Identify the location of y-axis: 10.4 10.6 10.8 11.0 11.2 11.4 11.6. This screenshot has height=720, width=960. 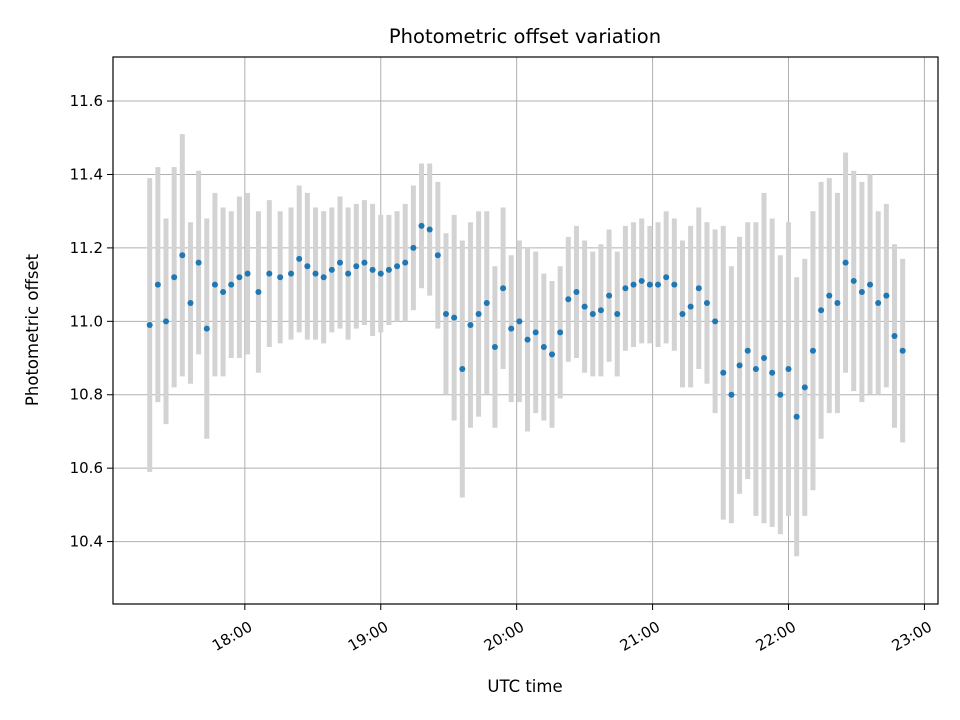
(91, 321).